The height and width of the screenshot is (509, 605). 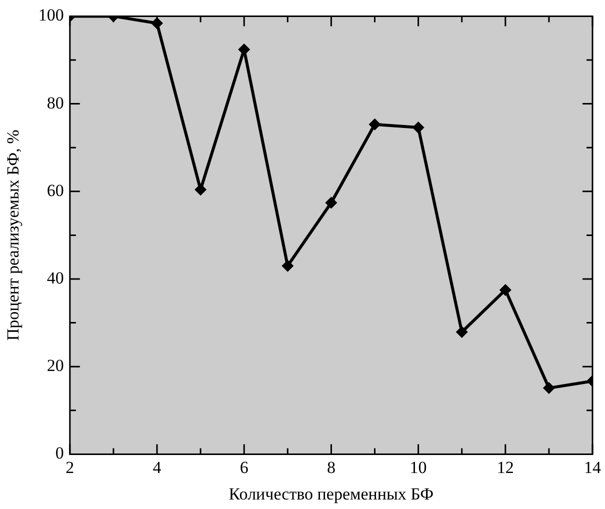 What do you see at coordinates (593, 467) in the screenshot?
I see `x-tick-label: 14` at bounding box center [593, 467].